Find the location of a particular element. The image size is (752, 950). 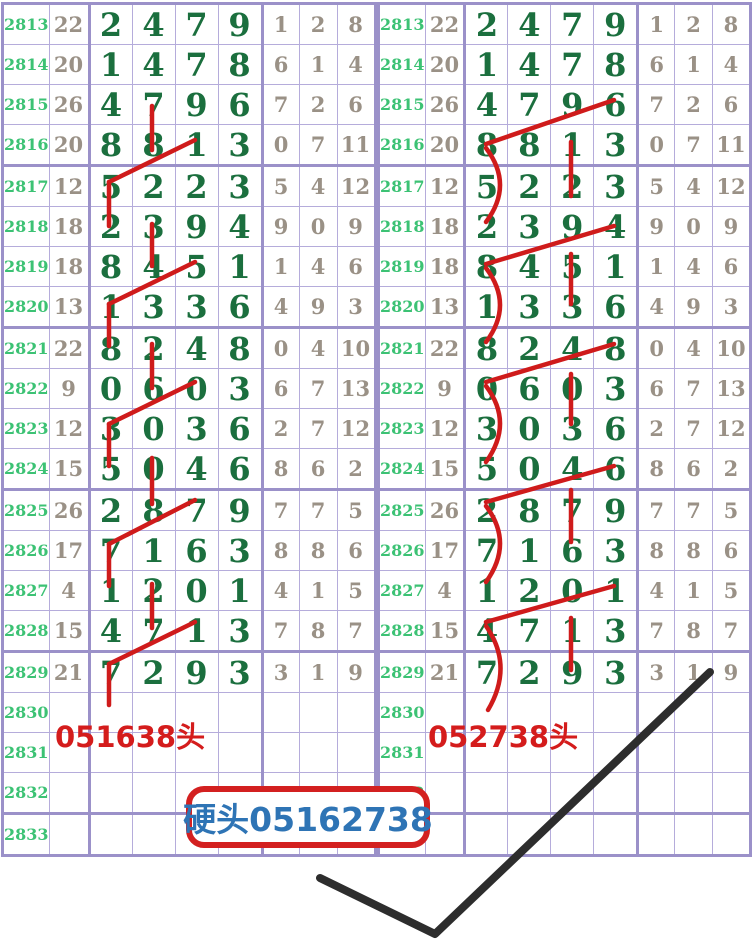

table-row: 2832 is located at coordinates (565, 793).